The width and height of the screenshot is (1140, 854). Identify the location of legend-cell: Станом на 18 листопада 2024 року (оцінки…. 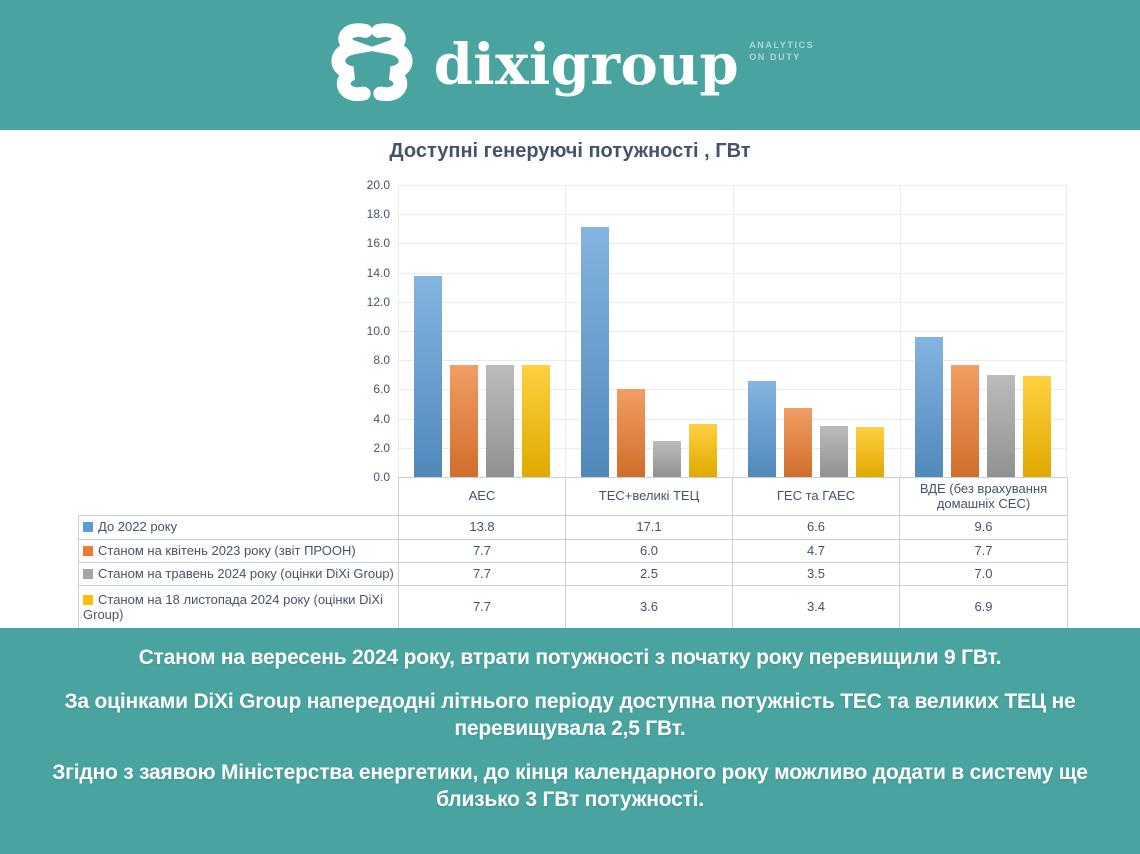
(238, 607).